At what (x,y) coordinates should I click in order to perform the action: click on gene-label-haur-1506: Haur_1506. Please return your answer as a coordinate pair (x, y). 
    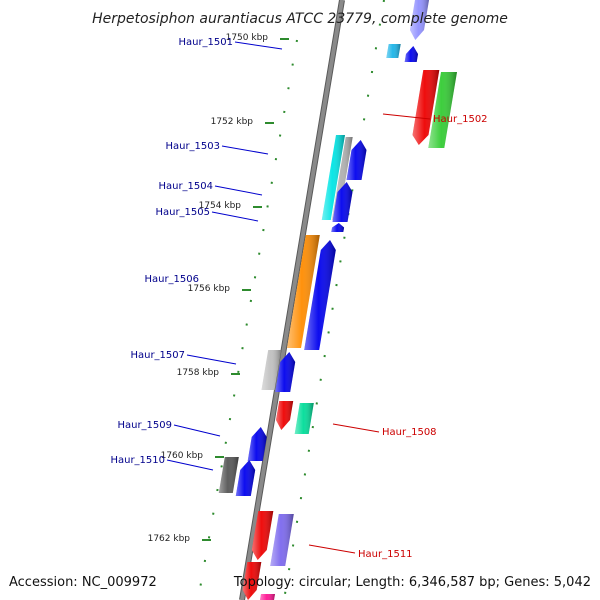
    Looking at the image, I should click on (171, 279).